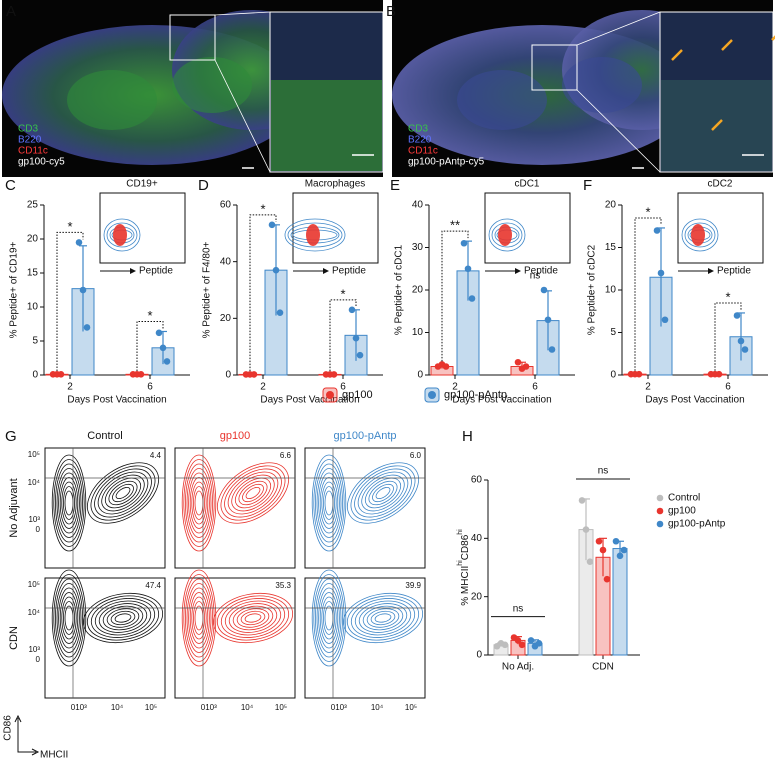 This screenshot has width=775, height=763. I want to click on chart-title: Macrophages, so click(335, 184).